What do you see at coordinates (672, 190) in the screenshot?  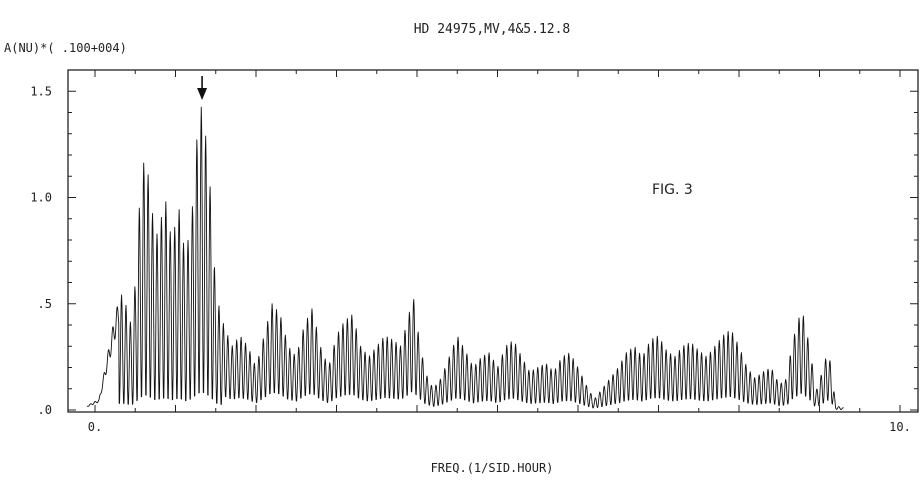 I see `figure-annotation: FIG. 3` at bounding box center [672, 190].